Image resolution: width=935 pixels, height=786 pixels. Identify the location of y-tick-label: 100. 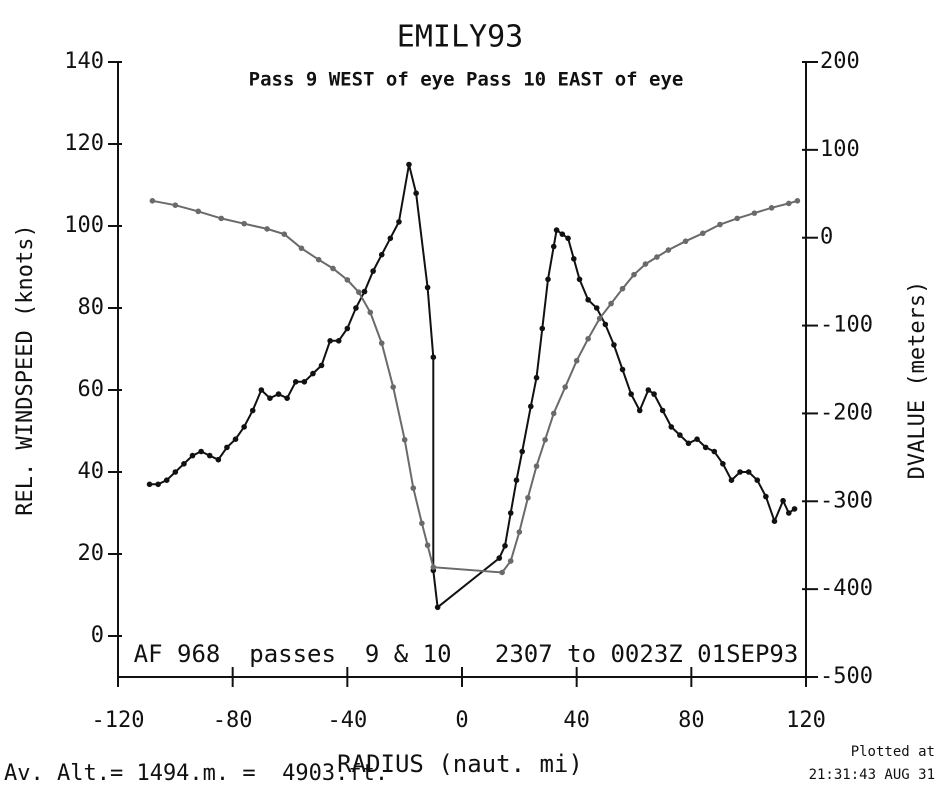
(84, 225).